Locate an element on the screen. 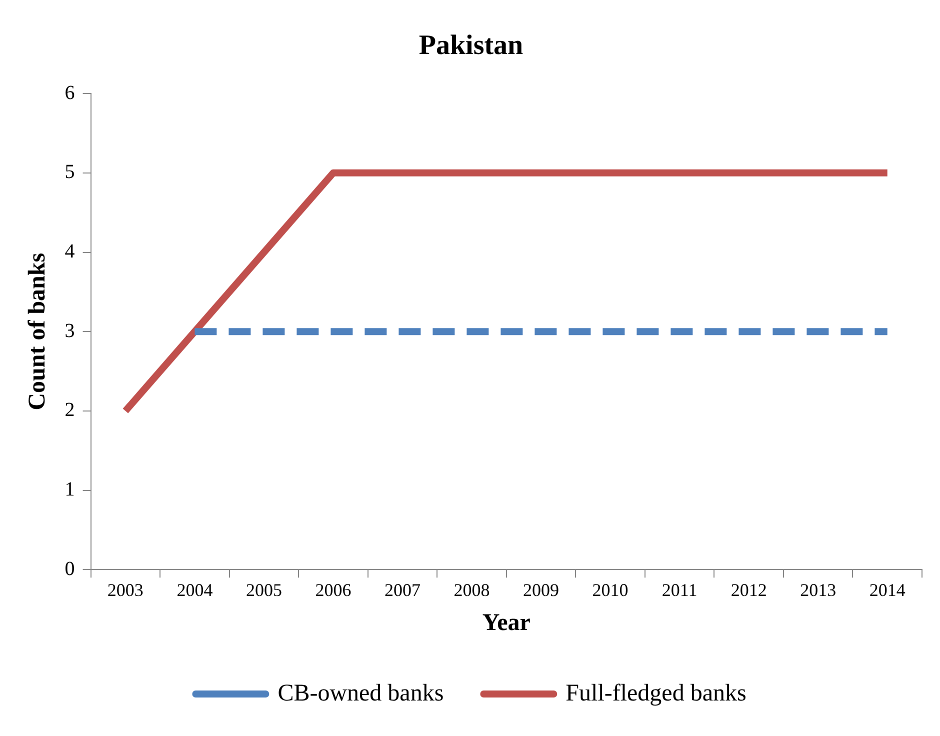 The height and width of the screenshot is (736, 940). y-tick-label: 2 is located at coordinates (69, 410).